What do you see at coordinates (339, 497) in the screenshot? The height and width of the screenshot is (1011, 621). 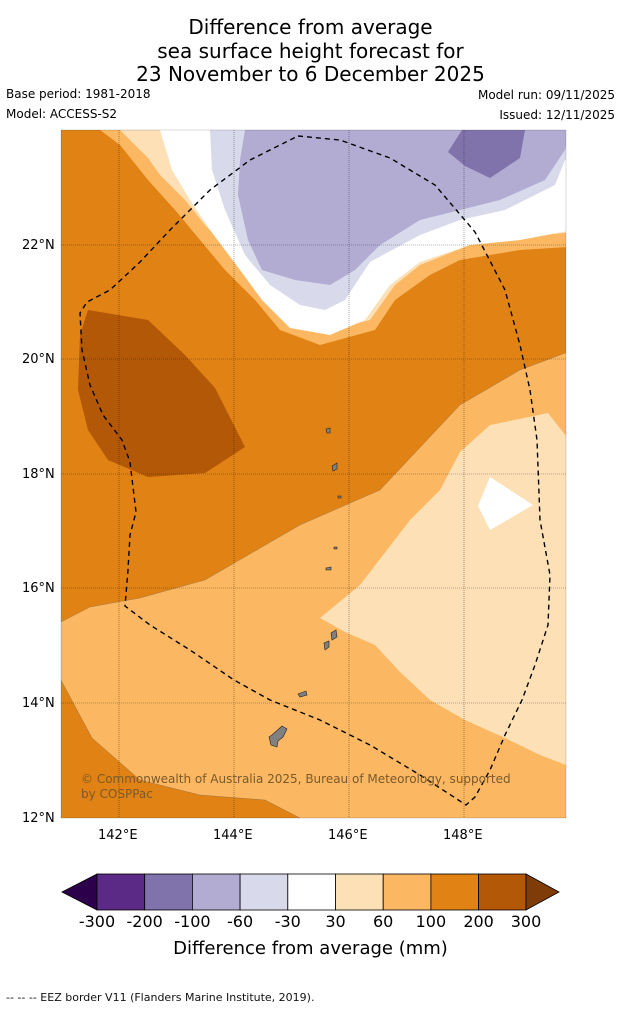 I see `island-alamagan` at bounding box center [339, 497].